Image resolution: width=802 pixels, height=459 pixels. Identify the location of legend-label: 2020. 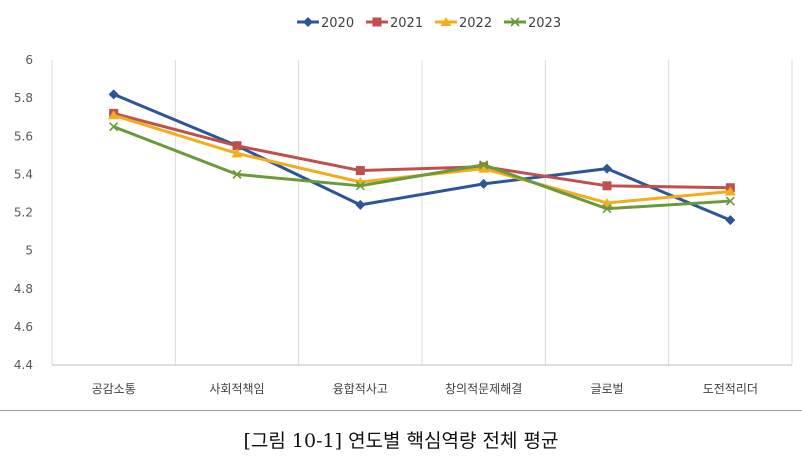
(337, 23).